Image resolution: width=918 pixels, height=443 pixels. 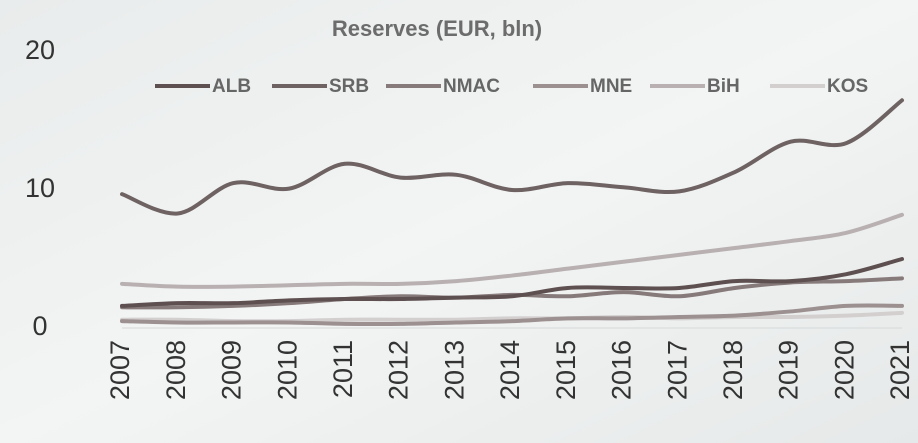 I want to click on legend-label: MNE, so click(x=611, y=86).